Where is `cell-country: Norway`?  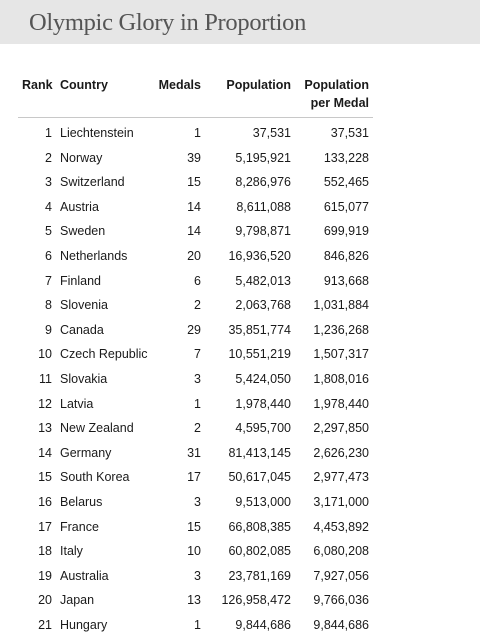 cell-country: Norway is located at coordinates (81, 157).